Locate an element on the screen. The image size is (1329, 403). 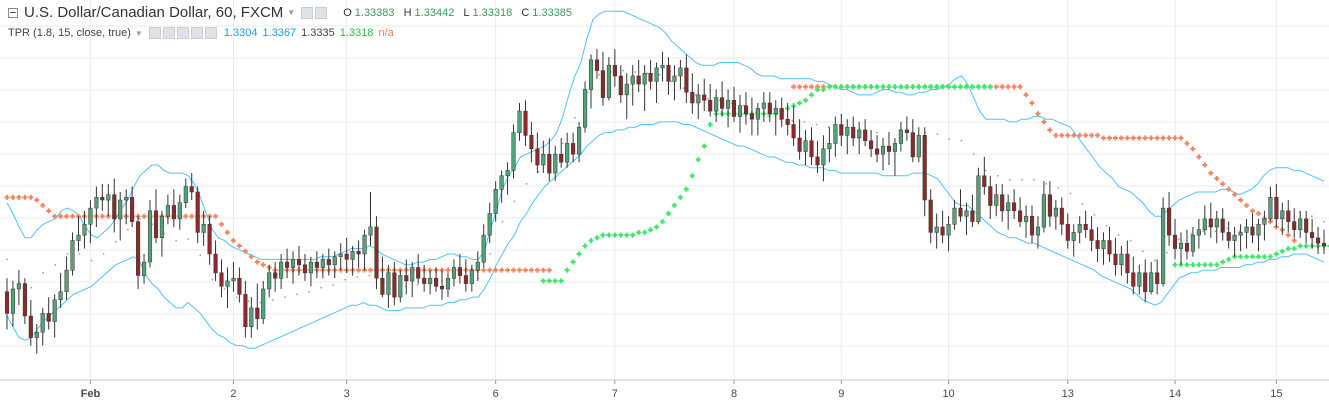
high-value: 1.33442 is located at coordinates (434, 12).